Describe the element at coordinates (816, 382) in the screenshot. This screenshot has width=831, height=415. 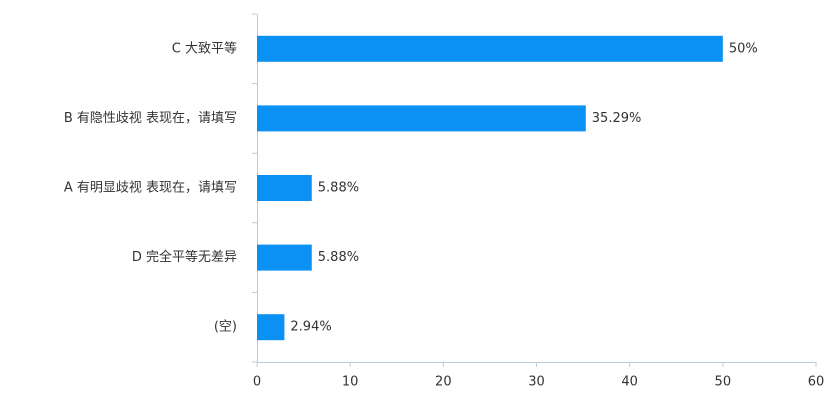
I see `x-tick-label: 60` at that location.